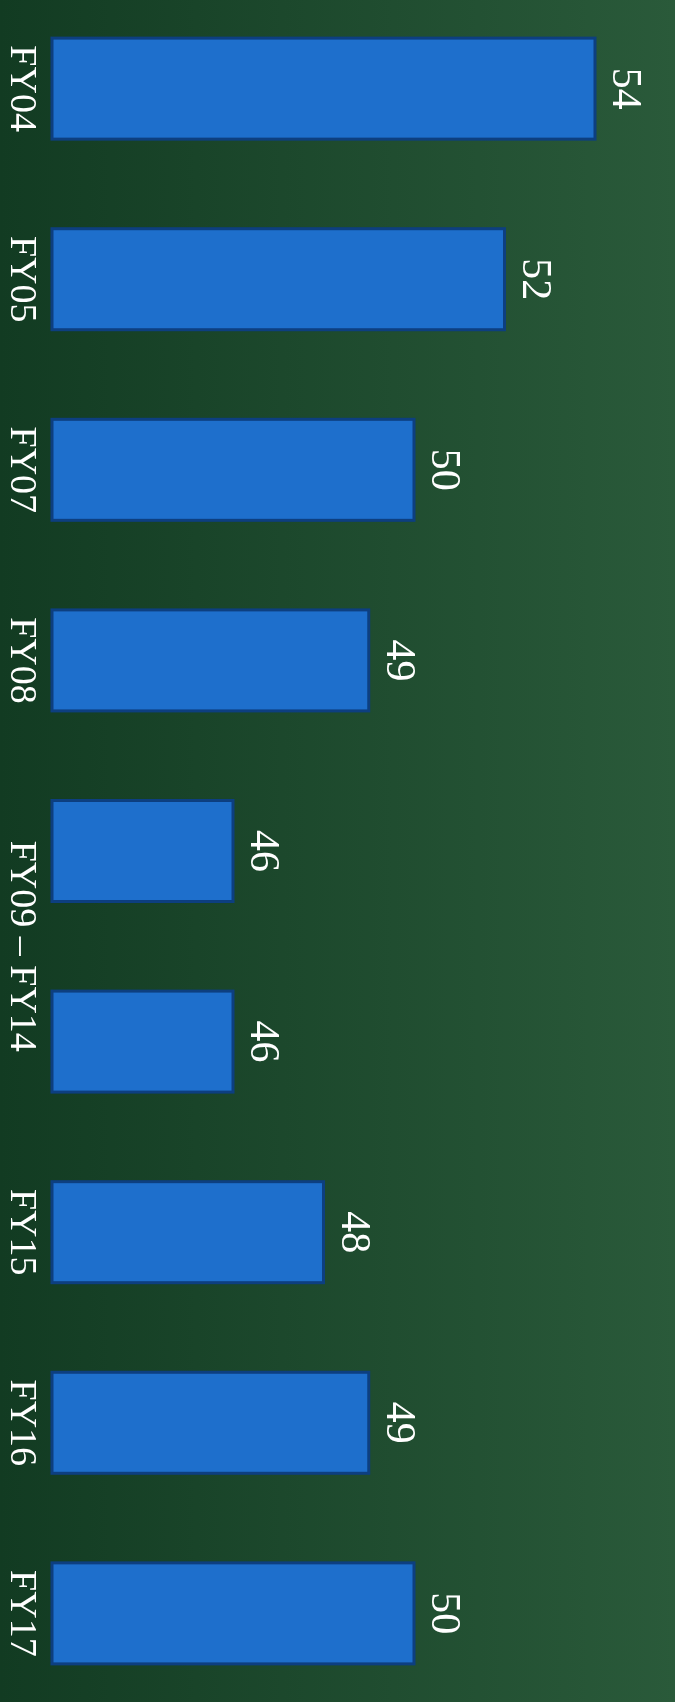  What do you see at coordinates (536, 279) in the screenshot?
I see `data-label: 52` at bounding box center [536, 279].